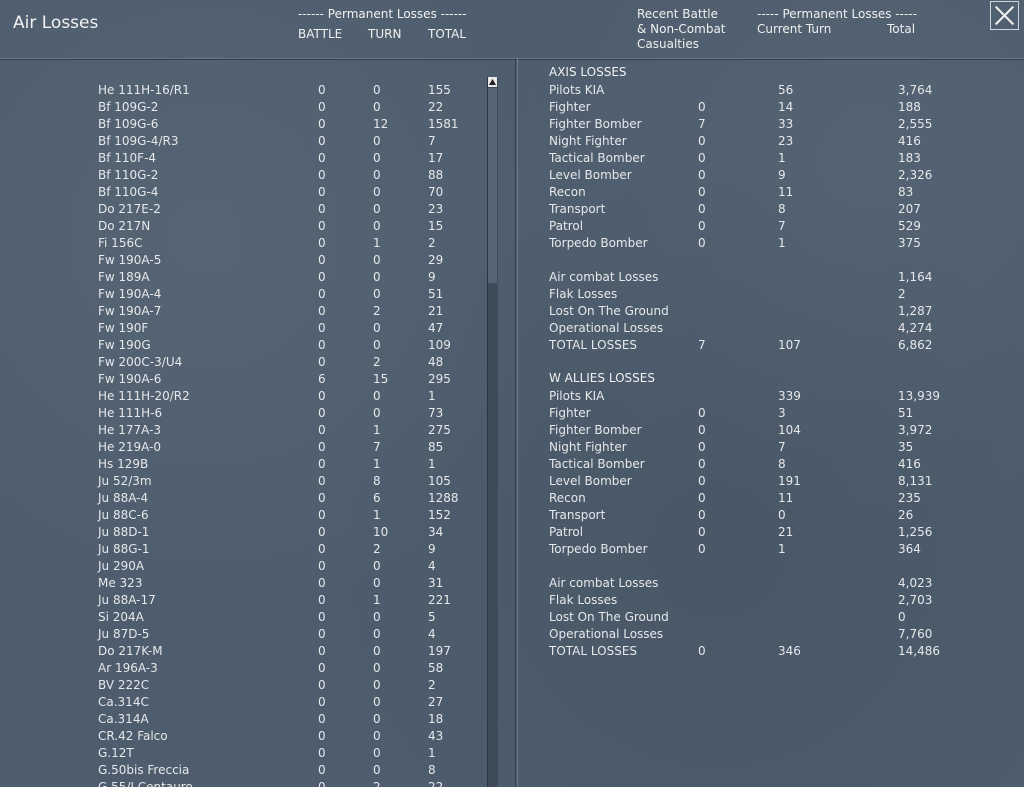  I want to click on aircraft-name: Fw 200C-3/U4, so click(140, 362).